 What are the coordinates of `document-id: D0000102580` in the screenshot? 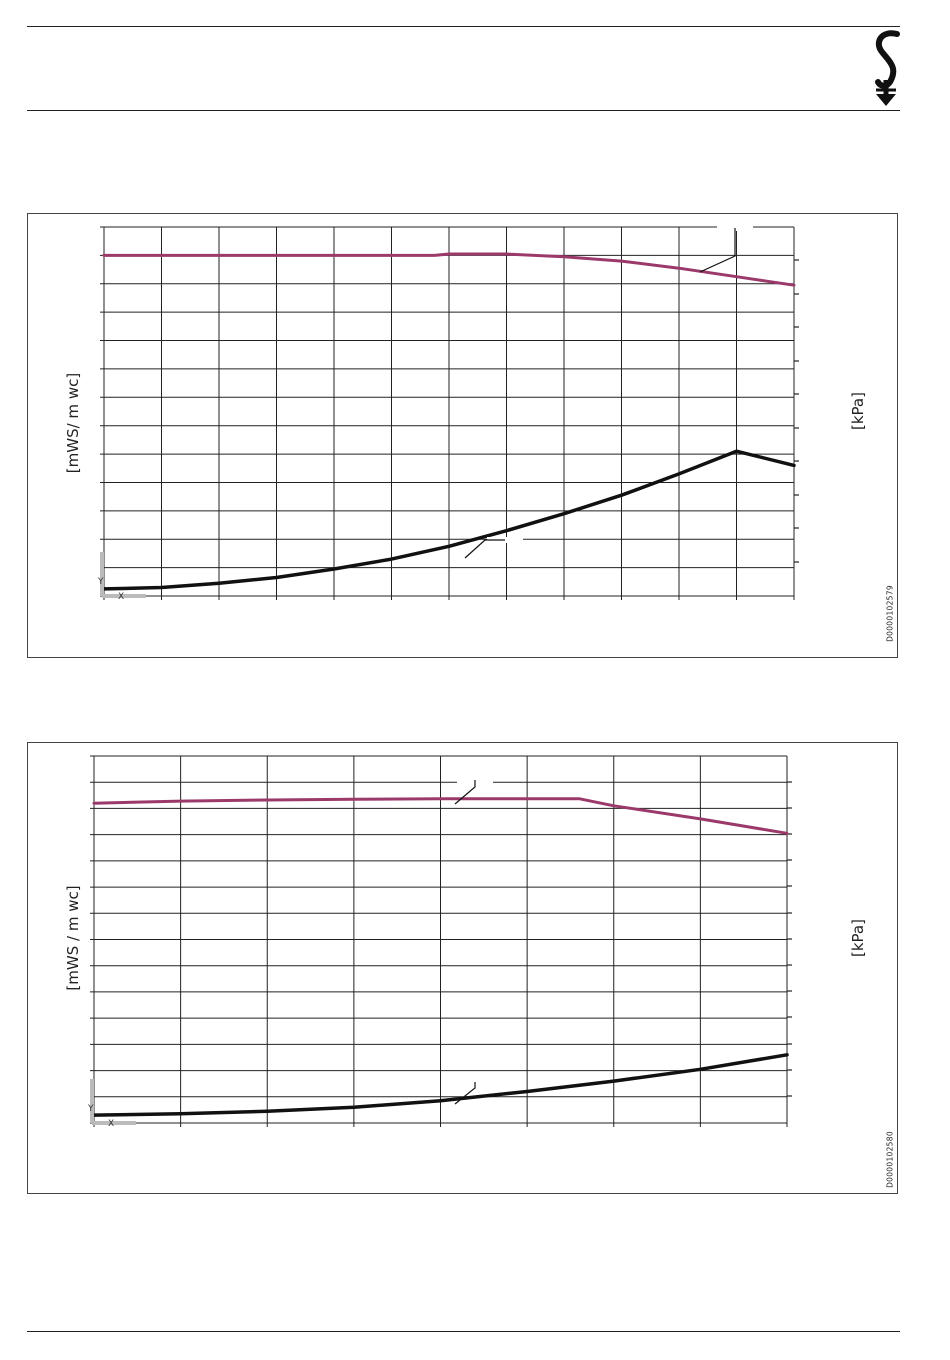 It's located at (890, 1159).